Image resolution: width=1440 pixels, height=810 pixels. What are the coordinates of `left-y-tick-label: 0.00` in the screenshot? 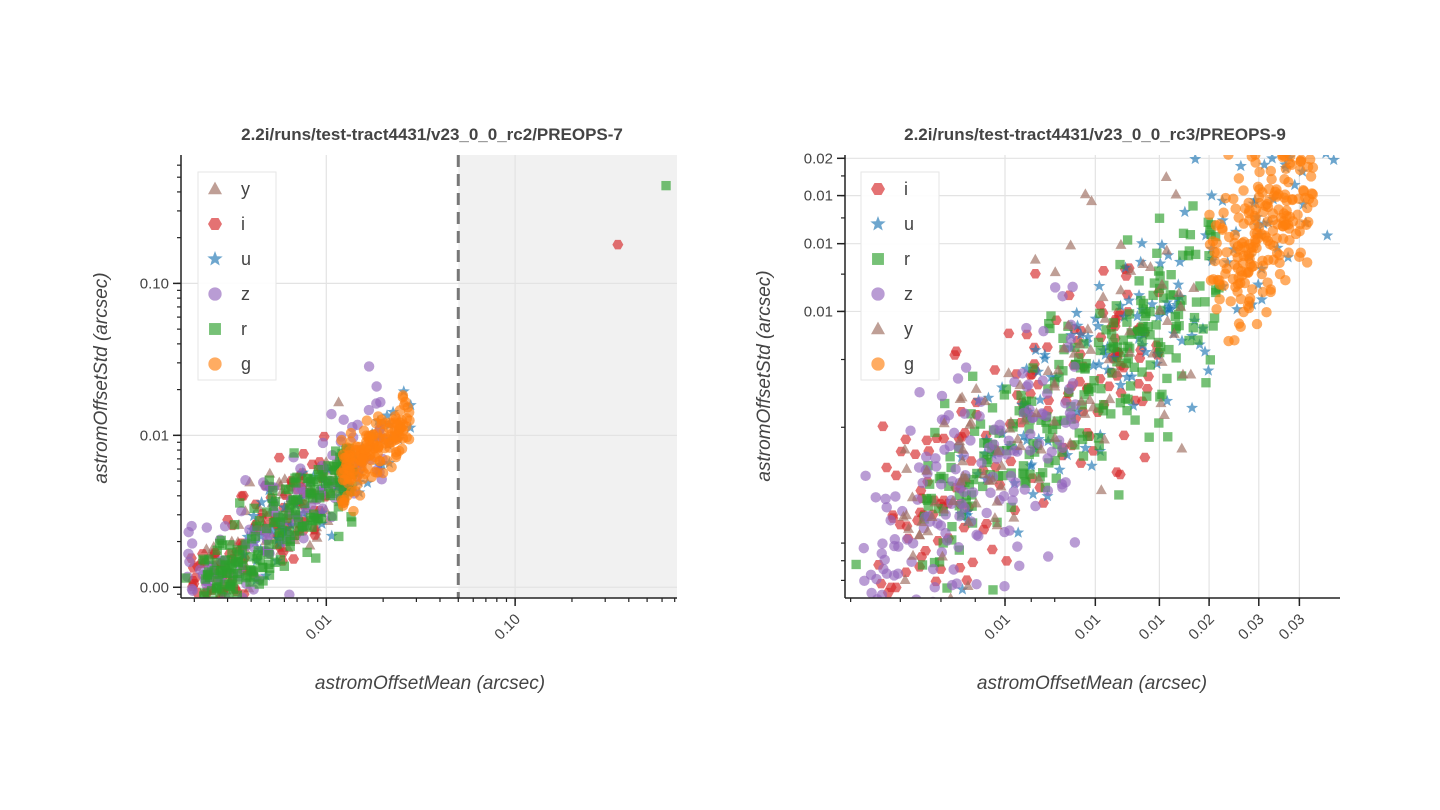 It's located at (154, 587).